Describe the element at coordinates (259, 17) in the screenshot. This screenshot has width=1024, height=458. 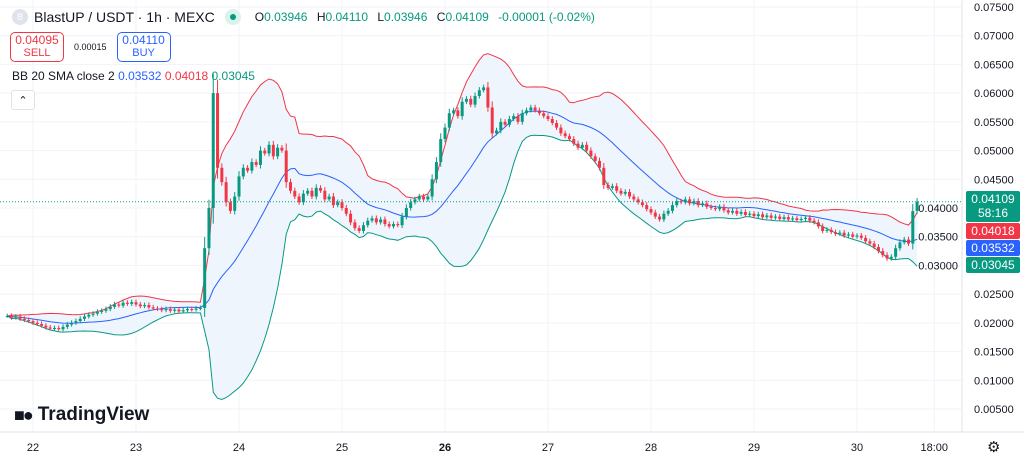
I see `open-label: O` at that location.